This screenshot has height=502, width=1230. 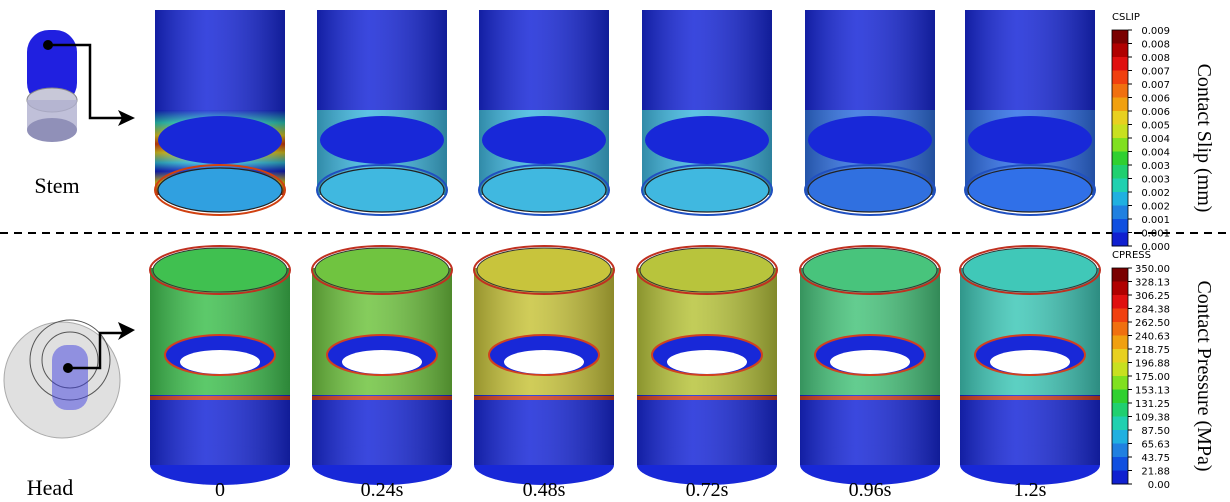 I want to click on head-icon, so click(x=69, y=379).